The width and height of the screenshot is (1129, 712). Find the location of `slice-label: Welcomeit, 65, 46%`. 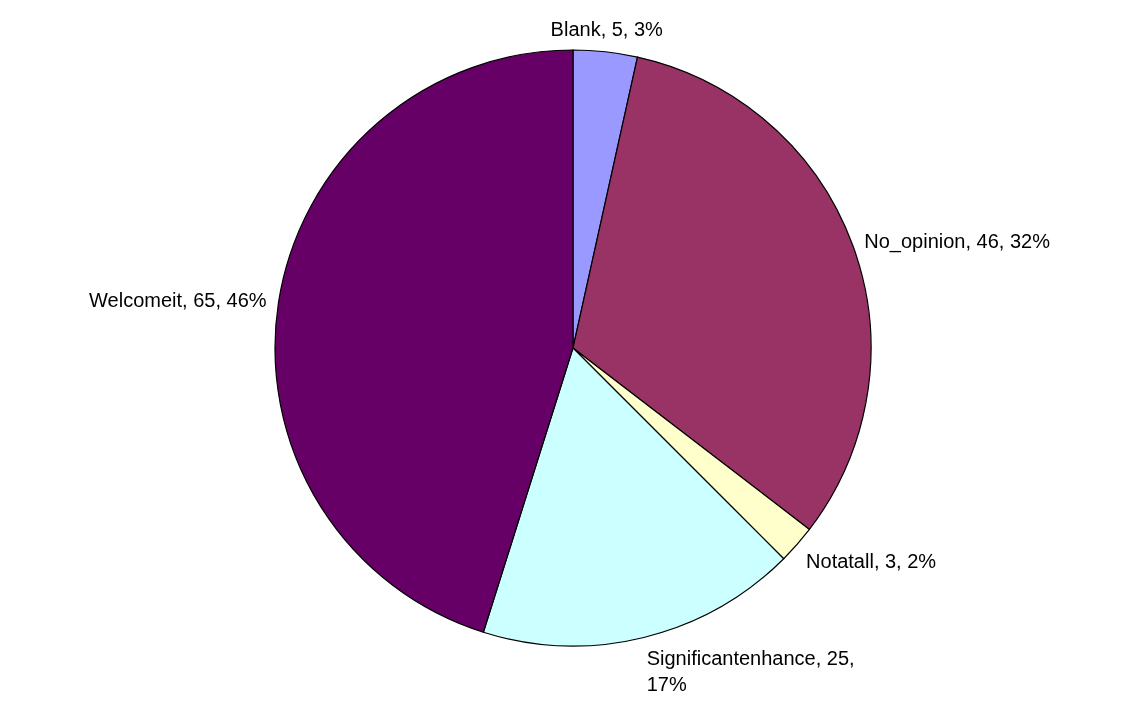

slice-label: Welcomeit, 65, 46% is located at coordinates (178, 299).